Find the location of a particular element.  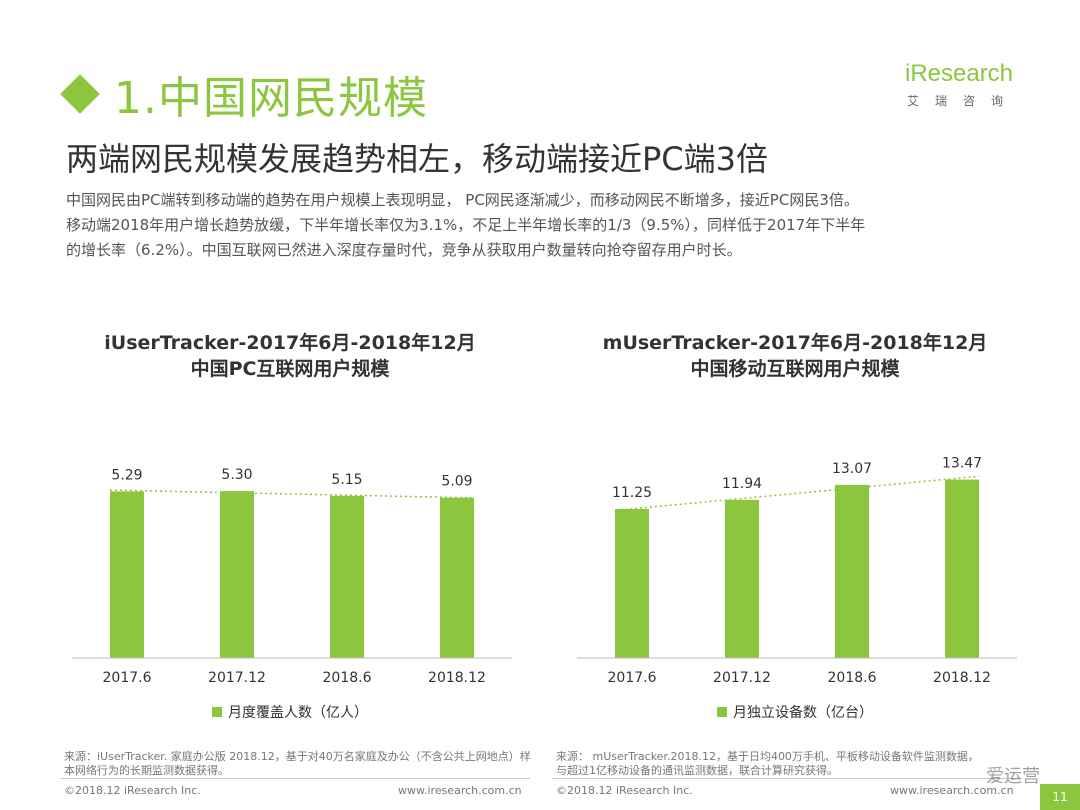

iresearch-logo: iResearch 艾瑞咨询 is located at coordinates (959, 84).